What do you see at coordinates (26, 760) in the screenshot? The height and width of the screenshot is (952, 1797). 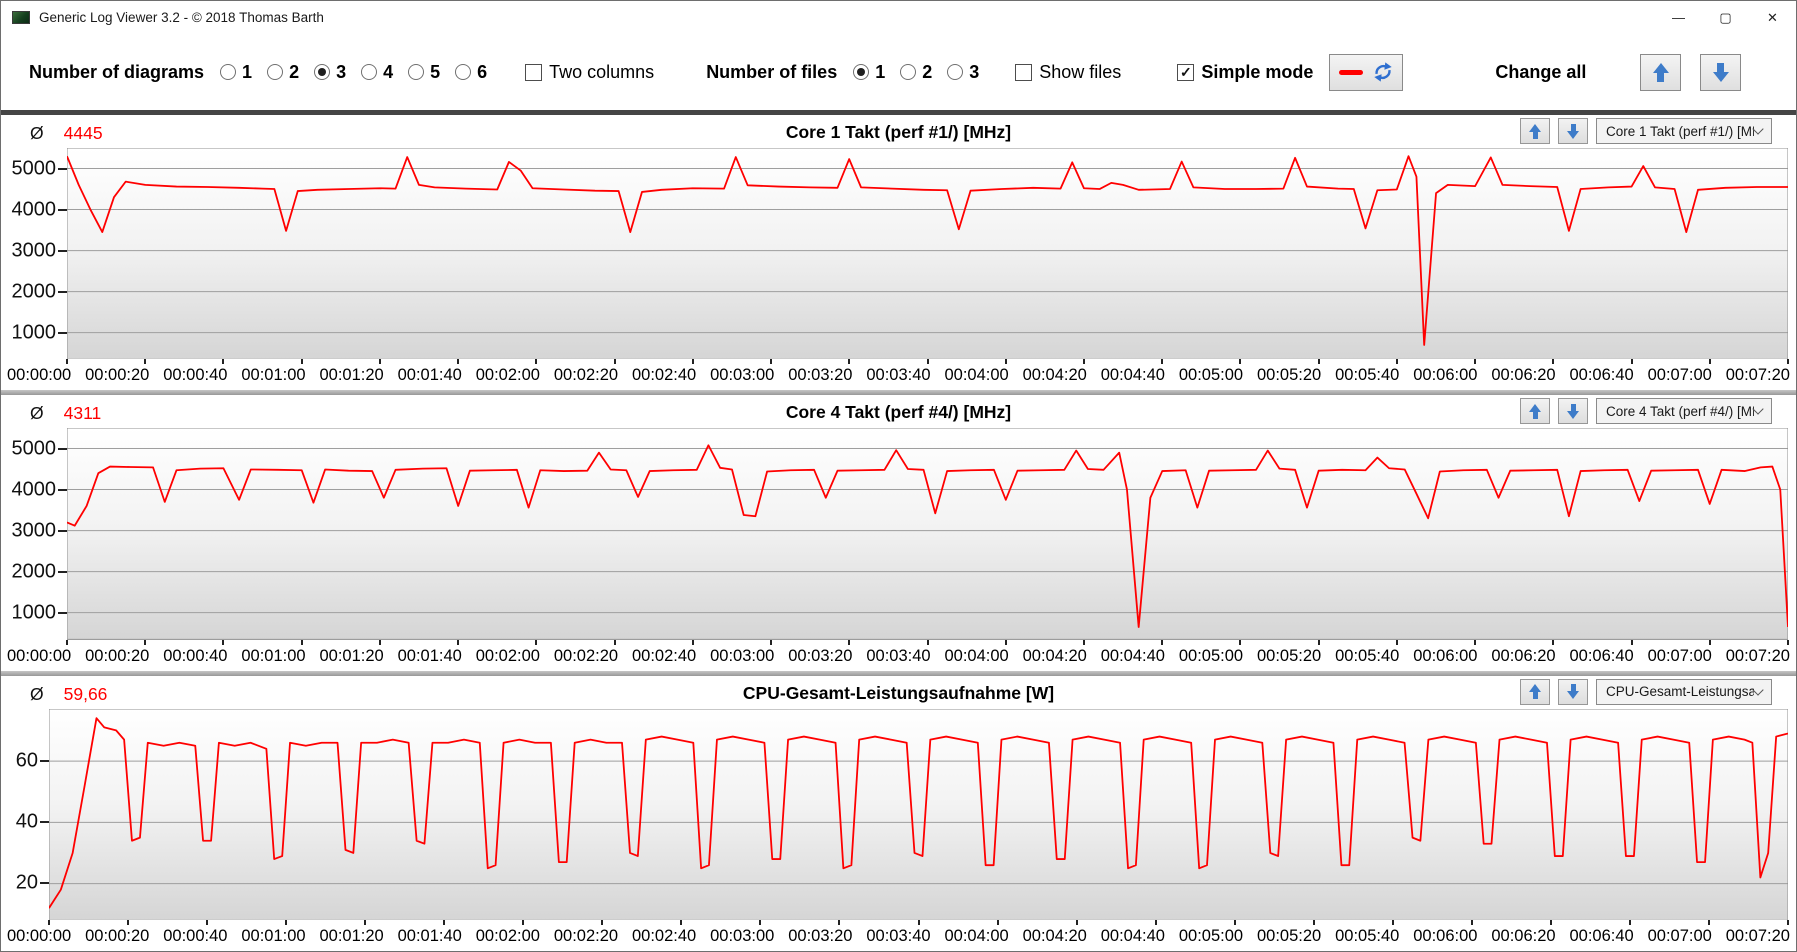 I see `y-tick-label: 60` at bounding box center [26, 760].